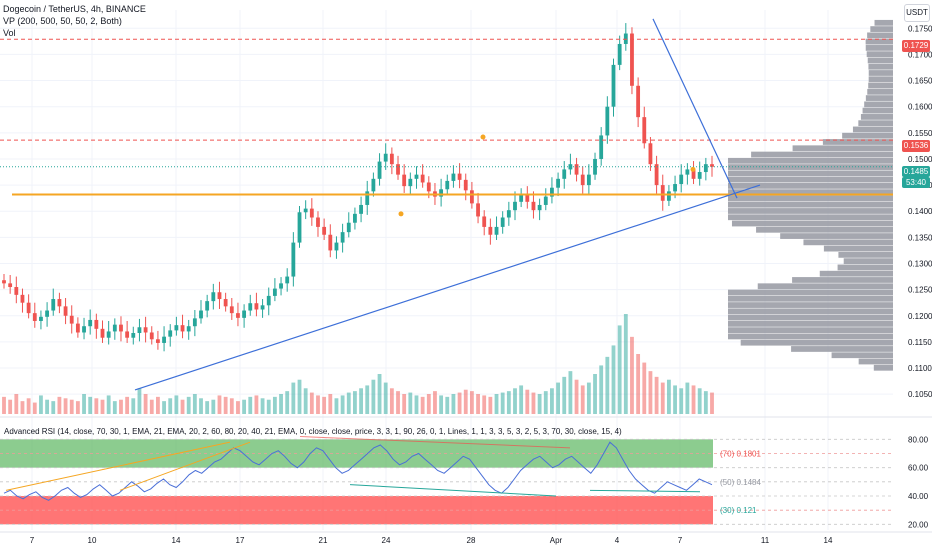  Describe the element at coordinates (920, 28) in the screenshot. I see `price-tick-label: 0.1750` at that location.